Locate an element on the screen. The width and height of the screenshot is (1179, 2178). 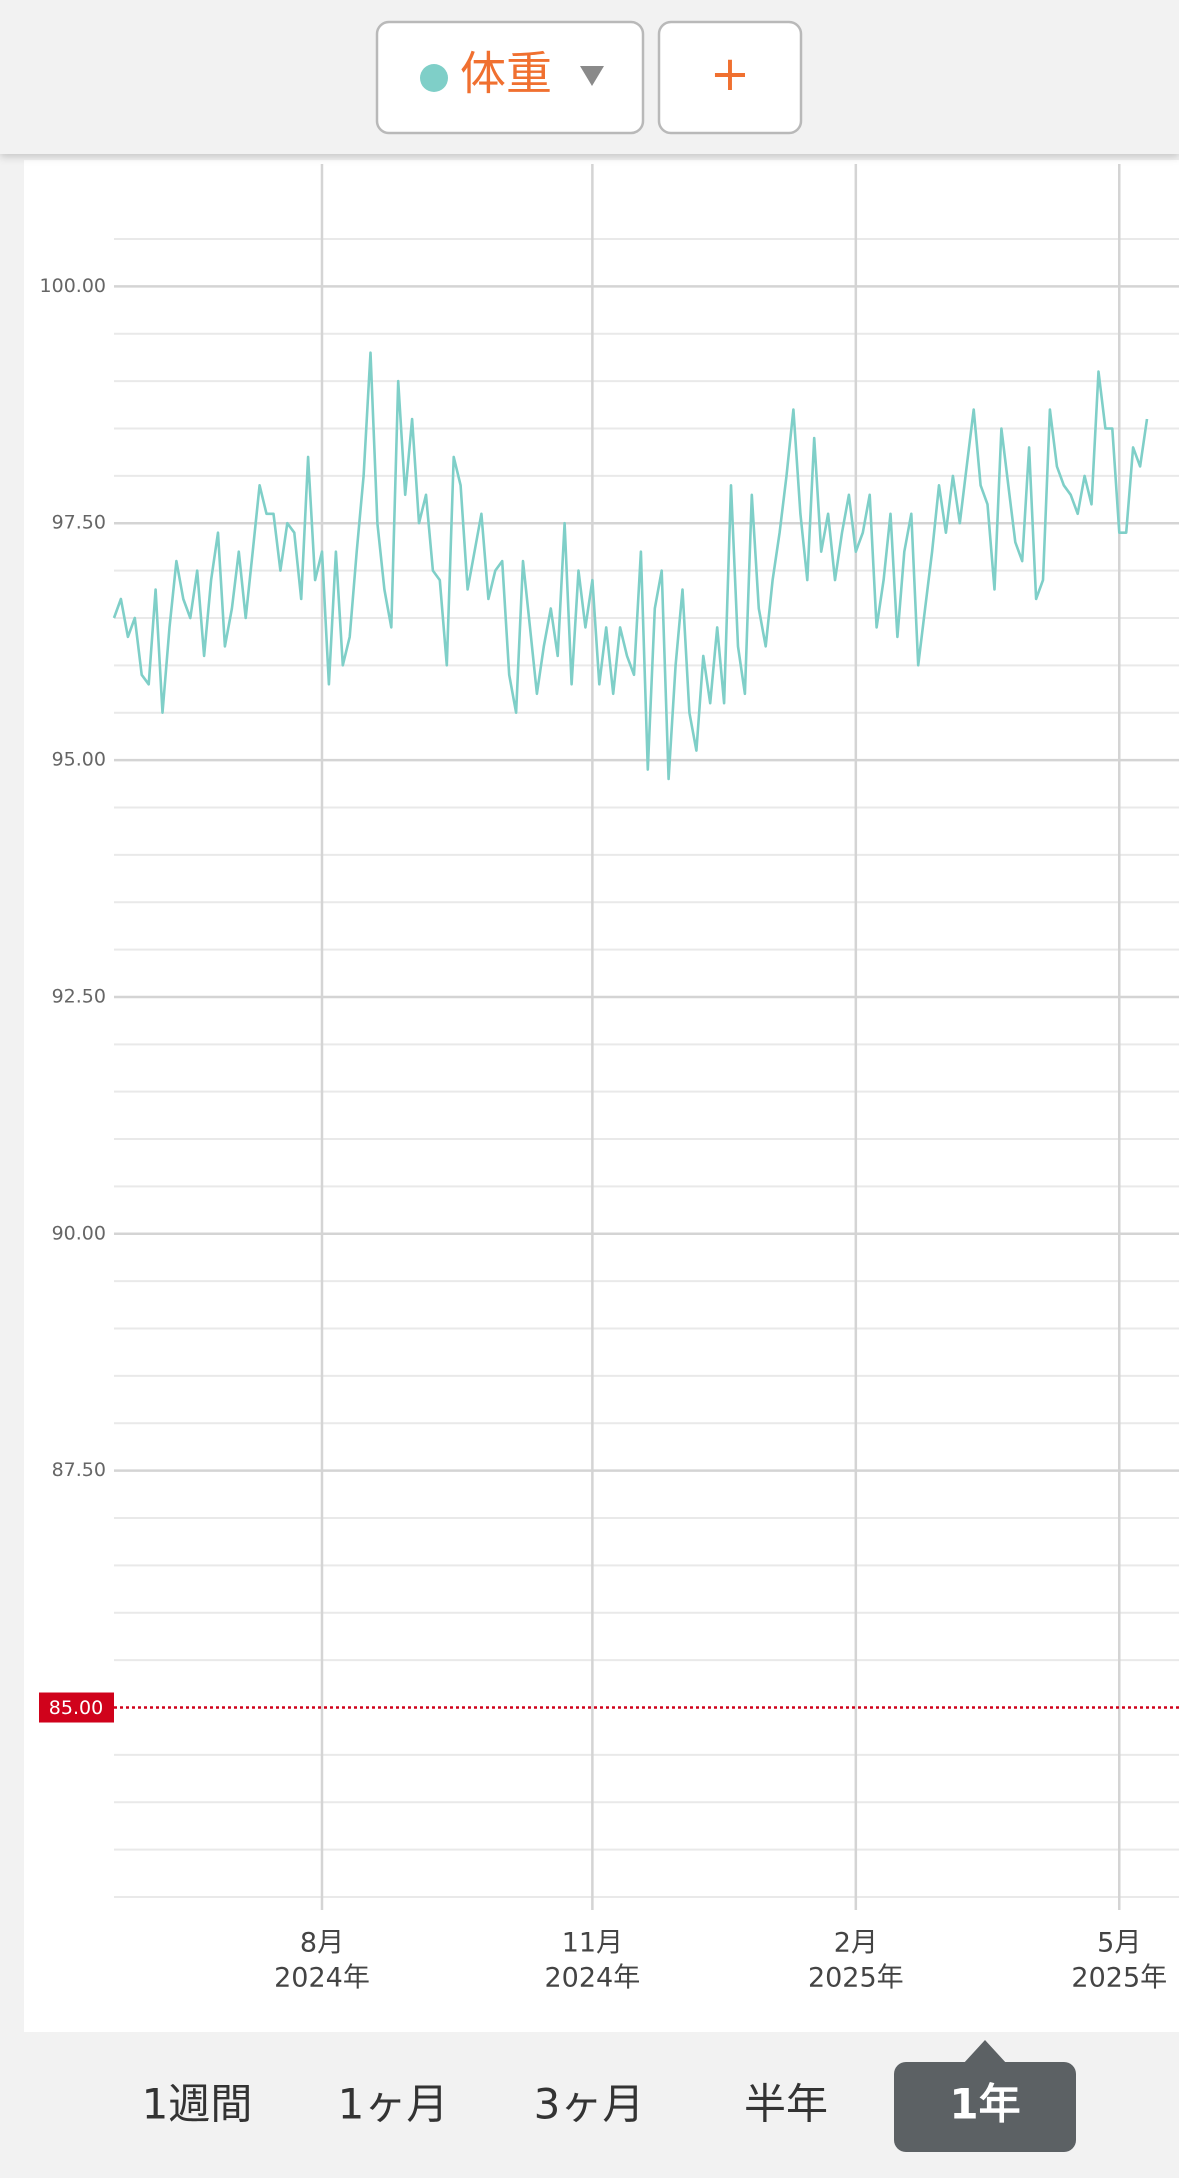
period-tab-label: 1週間 is located at coordinates (197, 2104).